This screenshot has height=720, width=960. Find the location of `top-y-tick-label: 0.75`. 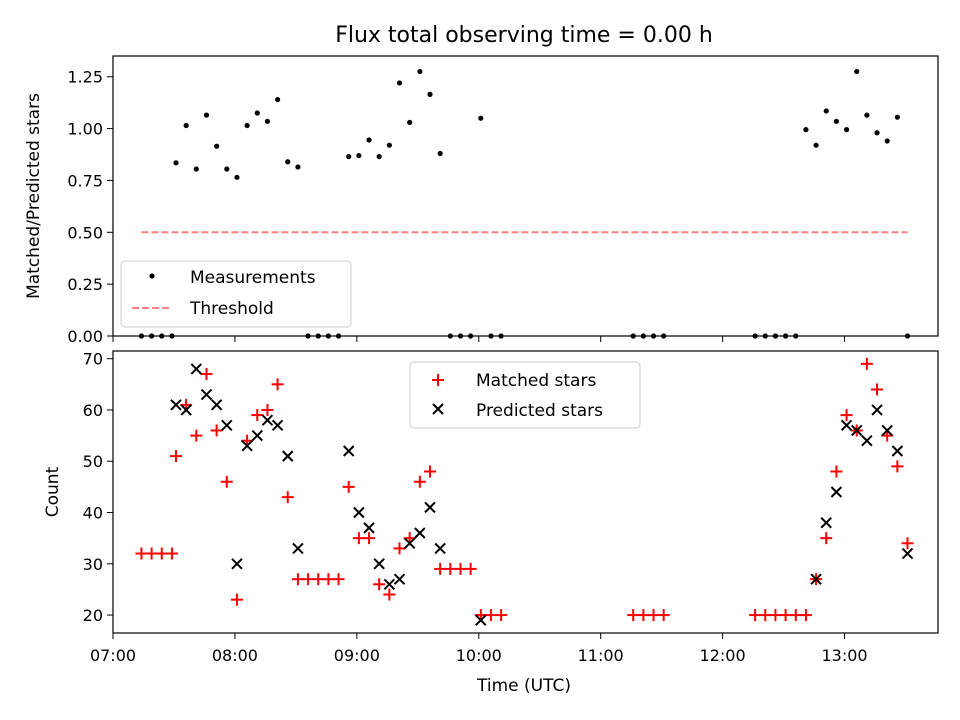

top-y-tick-label: 0.75 is located at coordinates (85, 180).